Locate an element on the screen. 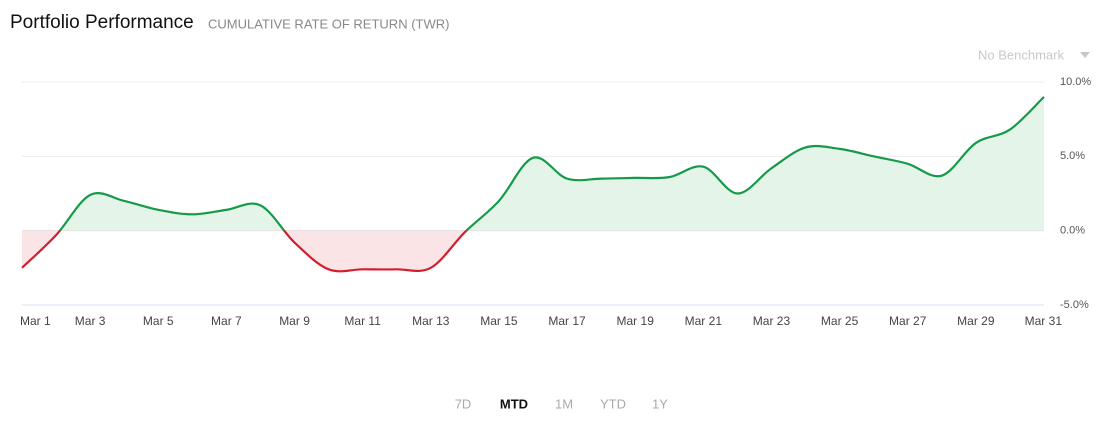 The width and height of the screenshot is (1116, 428). x-tick-label: Mar 25 is located at coordinates (840, 321).